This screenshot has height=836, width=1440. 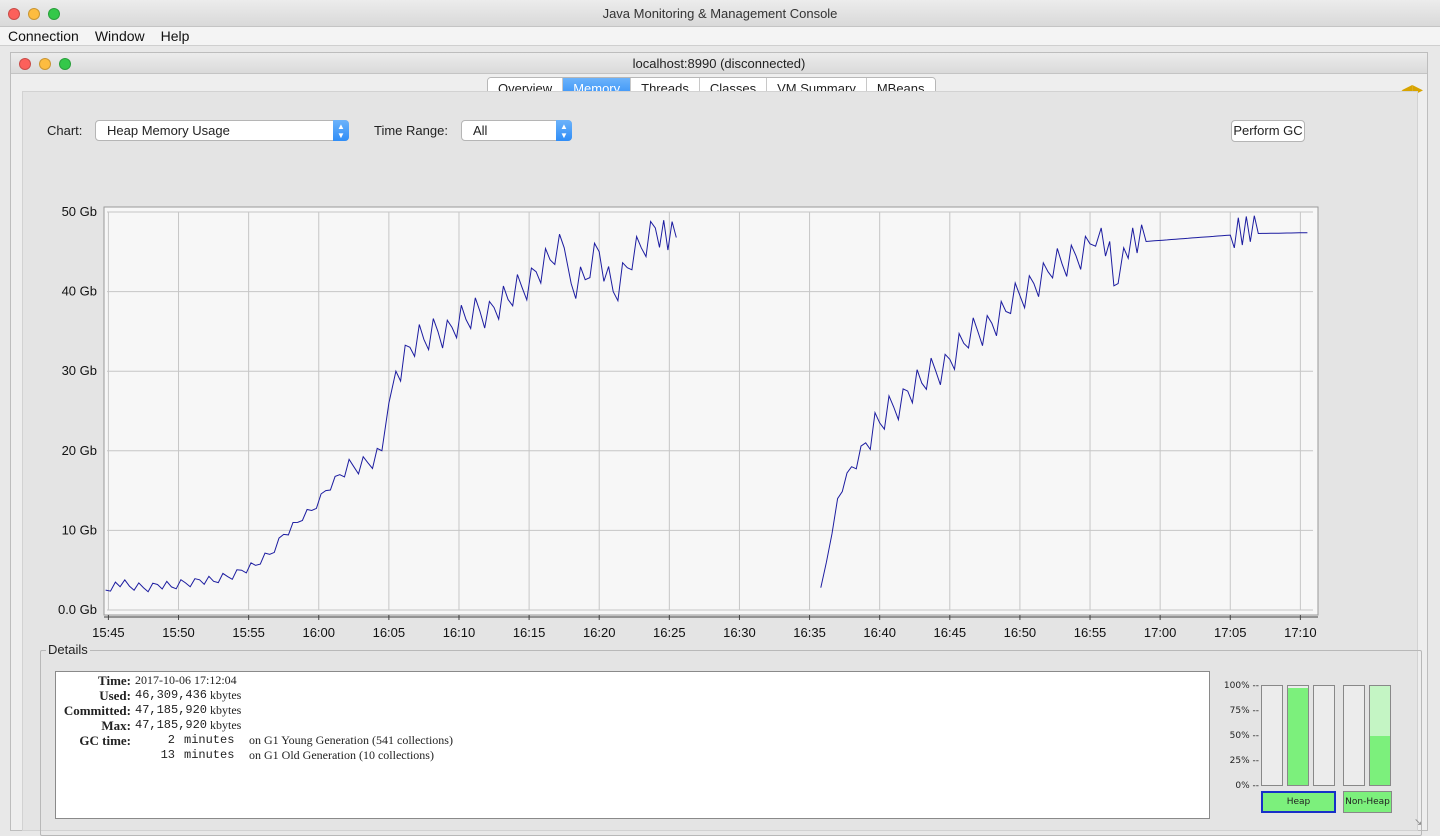 What do you see at coordinates (1380, 735) in the screenshot?
I see `pool-bar-code-cache` at bounding box center [1380, 735].